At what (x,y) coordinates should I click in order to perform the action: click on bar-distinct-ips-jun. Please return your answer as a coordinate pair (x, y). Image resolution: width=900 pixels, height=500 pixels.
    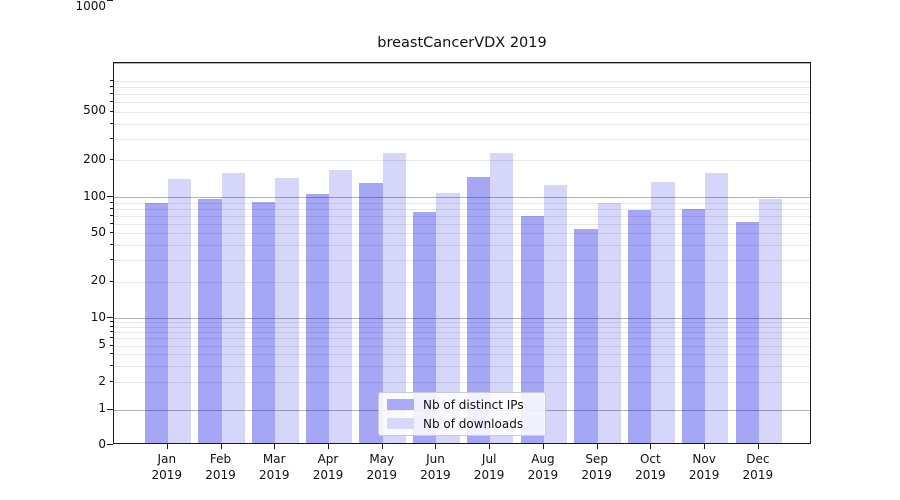
    Looking at the image, I should click on (425, 328).